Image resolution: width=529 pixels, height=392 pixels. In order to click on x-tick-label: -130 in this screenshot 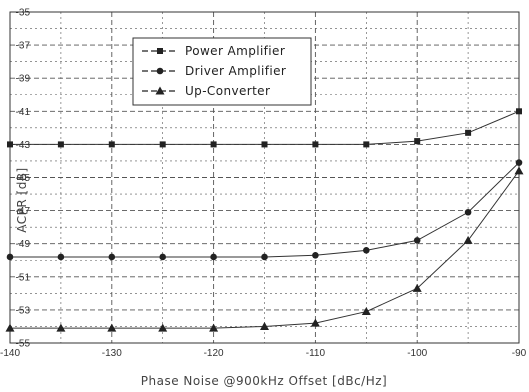, I will do `click(112, 353)`.